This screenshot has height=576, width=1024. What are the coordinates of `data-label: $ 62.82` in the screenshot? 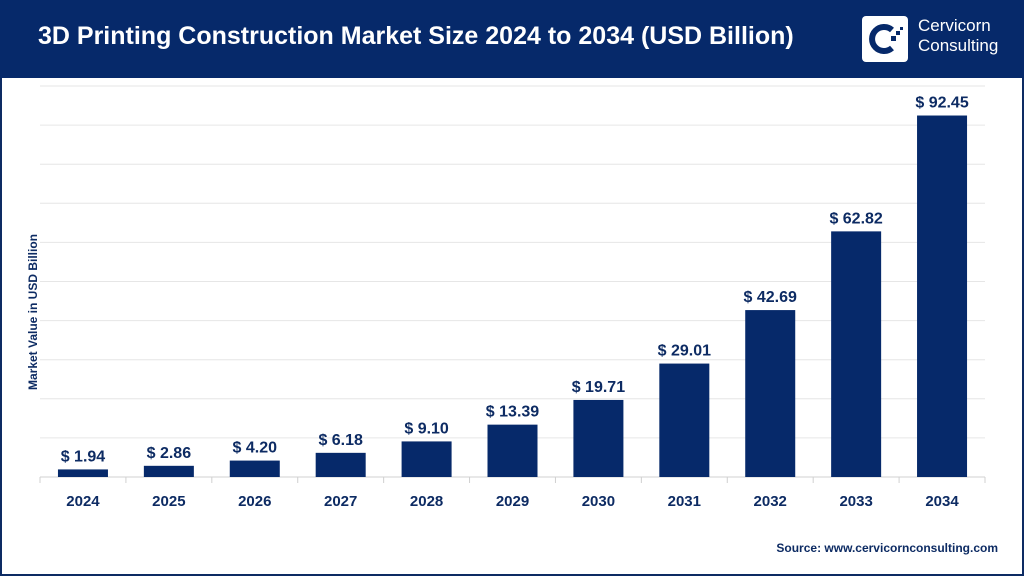 It's located at (855, 218).